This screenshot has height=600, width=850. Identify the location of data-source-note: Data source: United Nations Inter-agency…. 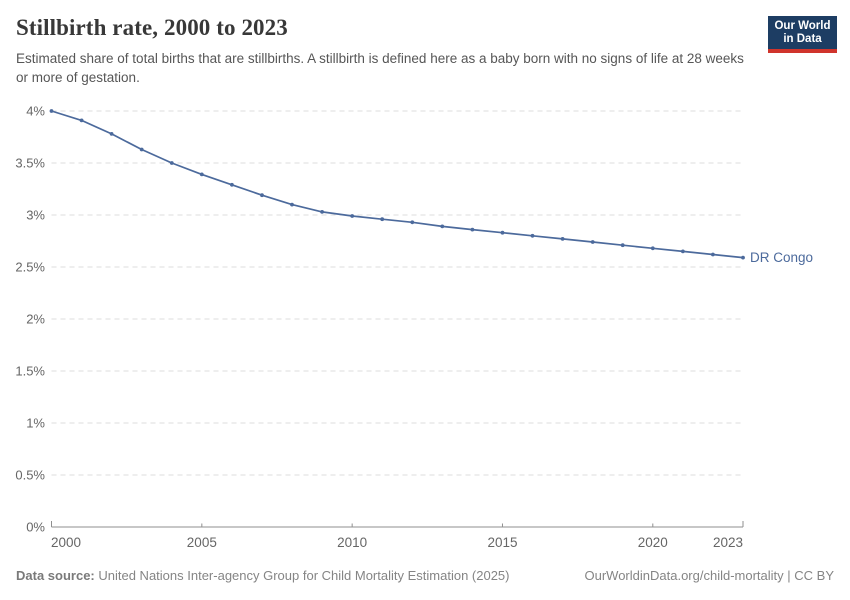
(263, 575).